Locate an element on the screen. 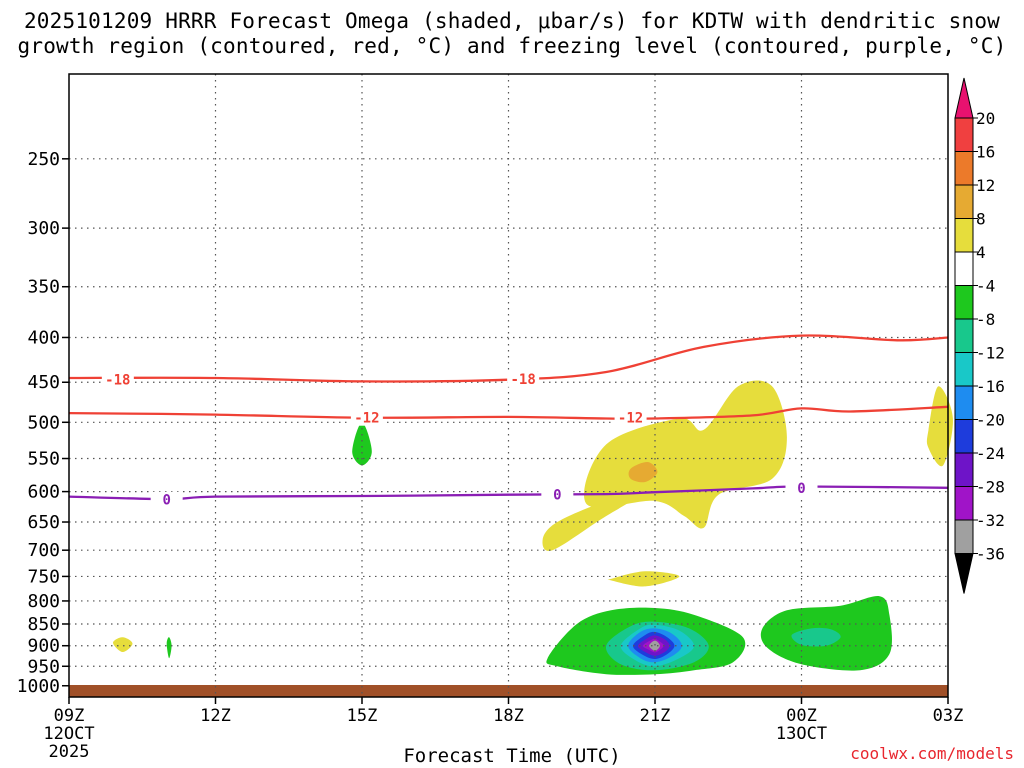 Image resolution: width=1024 pixels, height=768 pixels. source-credit: coolwx.com/models is located at coordinates (932, 753).